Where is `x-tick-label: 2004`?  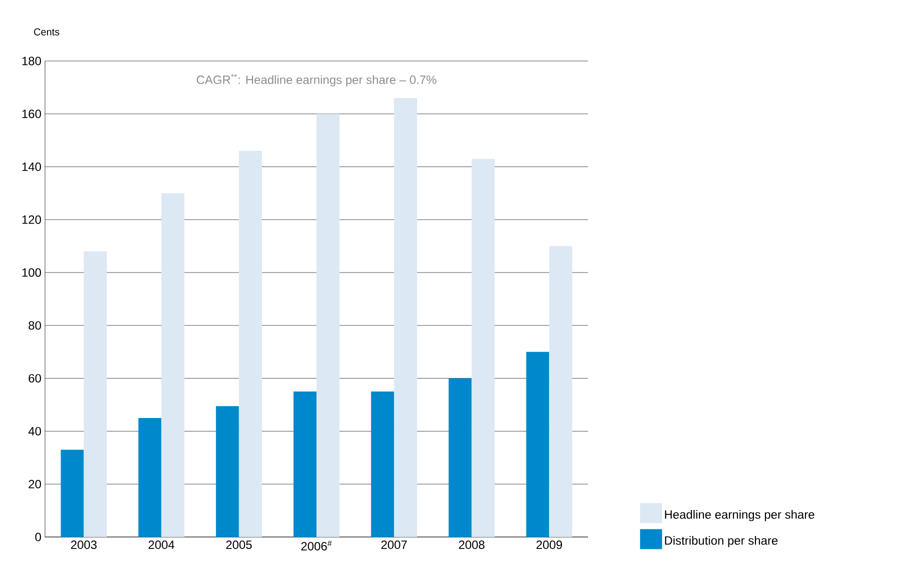
x-tick-label: 2004 is located at coordinates (161, 545).